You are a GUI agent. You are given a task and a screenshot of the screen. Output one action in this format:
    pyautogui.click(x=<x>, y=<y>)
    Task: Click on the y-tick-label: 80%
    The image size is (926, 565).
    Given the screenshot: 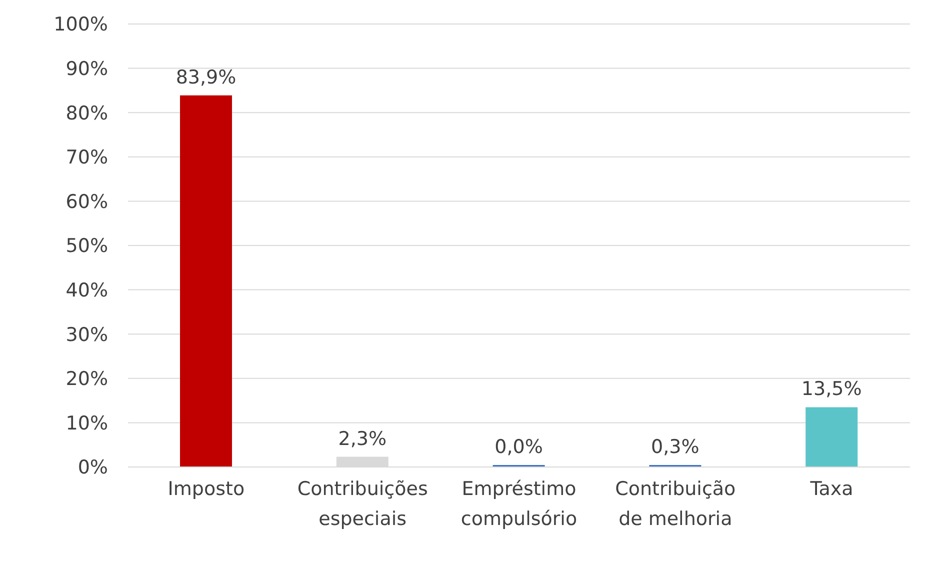 What is the action you would take?
    pyautogui.click(x=87, y=113)
    